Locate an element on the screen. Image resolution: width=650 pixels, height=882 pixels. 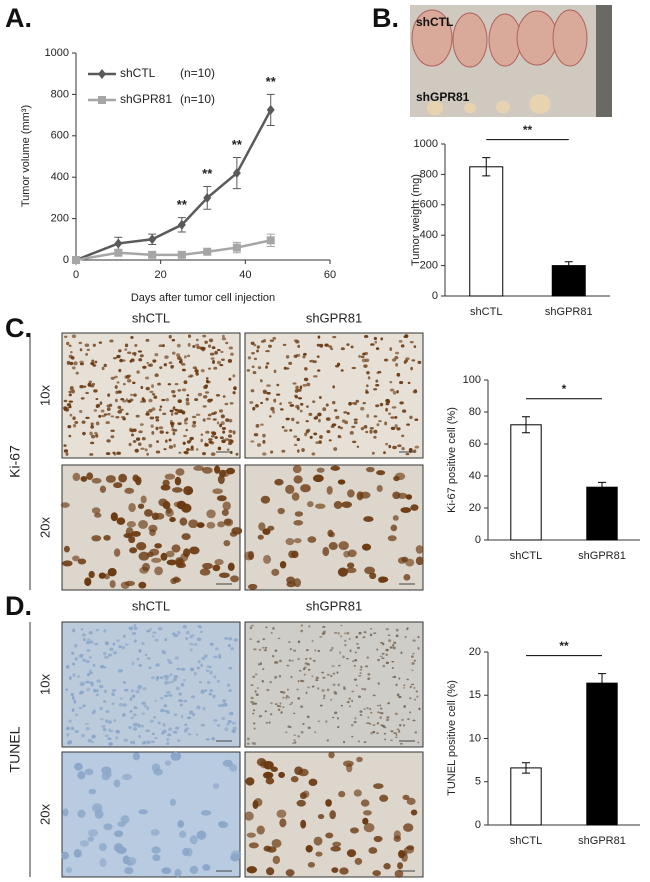
data-point is located at coordinates (76, 260).